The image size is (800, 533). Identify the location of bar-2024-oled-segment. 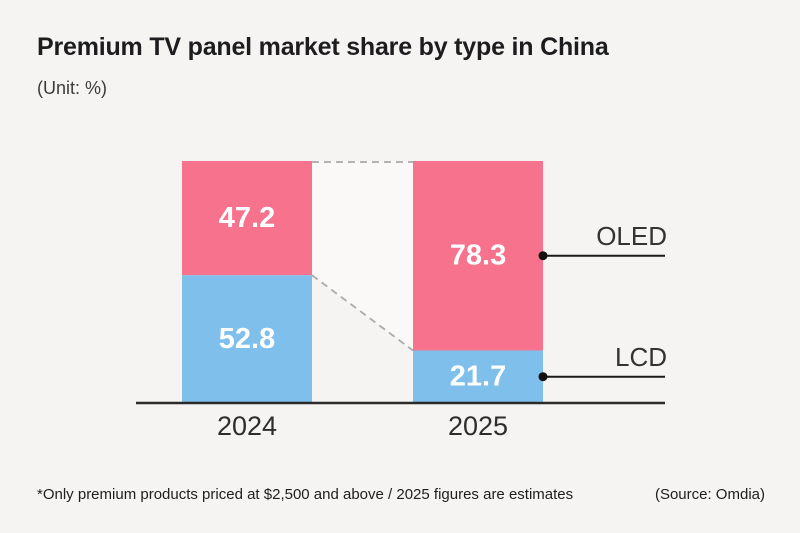
(247, 218).